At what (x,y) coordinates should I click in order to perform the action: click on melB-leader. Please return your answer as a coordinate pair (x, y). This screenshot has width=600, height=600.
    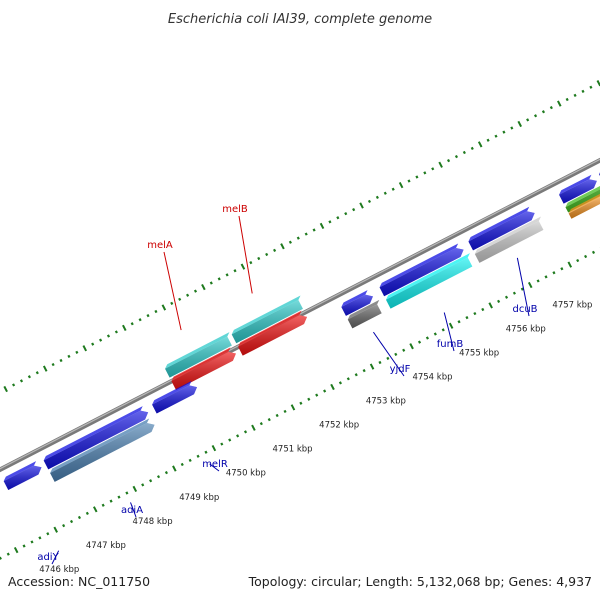
    Looking at the image, I should click on (245, 254).